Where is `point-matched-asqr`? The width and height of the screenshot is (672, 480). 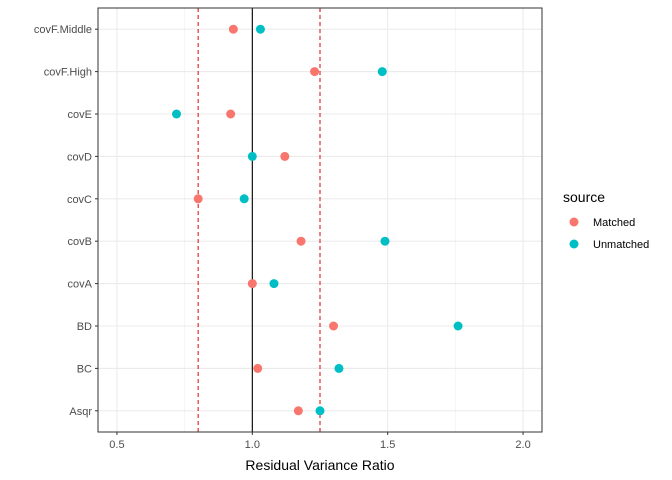 point-matched-asqr is located at coordinates (298, 411).